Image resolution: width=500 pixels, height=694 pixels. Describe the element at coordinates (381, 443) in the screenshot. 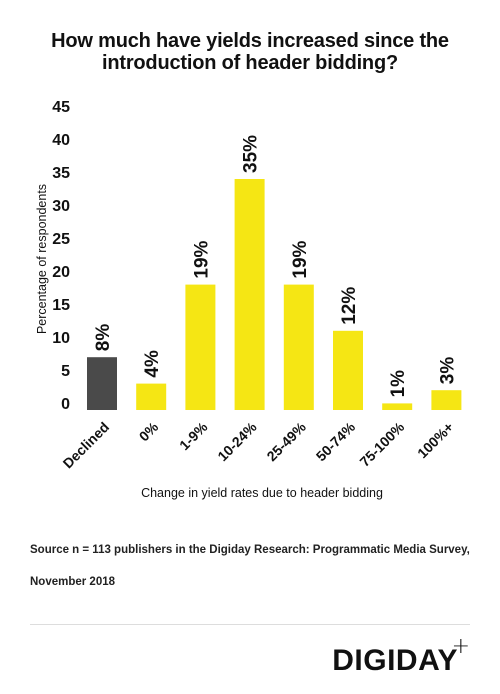

I see `category-label: 75-100%` at that location.